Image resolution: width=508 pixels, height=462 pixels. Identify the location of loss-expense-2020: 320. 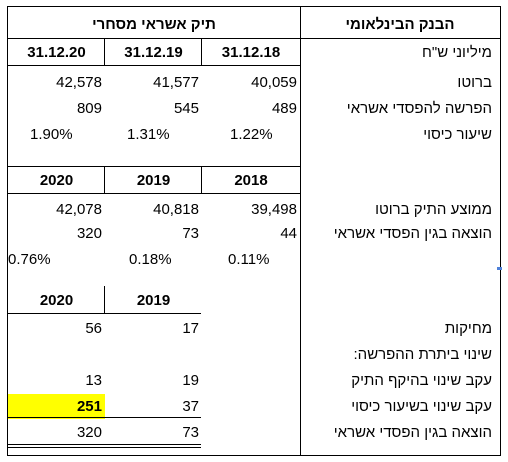
(89, 233).